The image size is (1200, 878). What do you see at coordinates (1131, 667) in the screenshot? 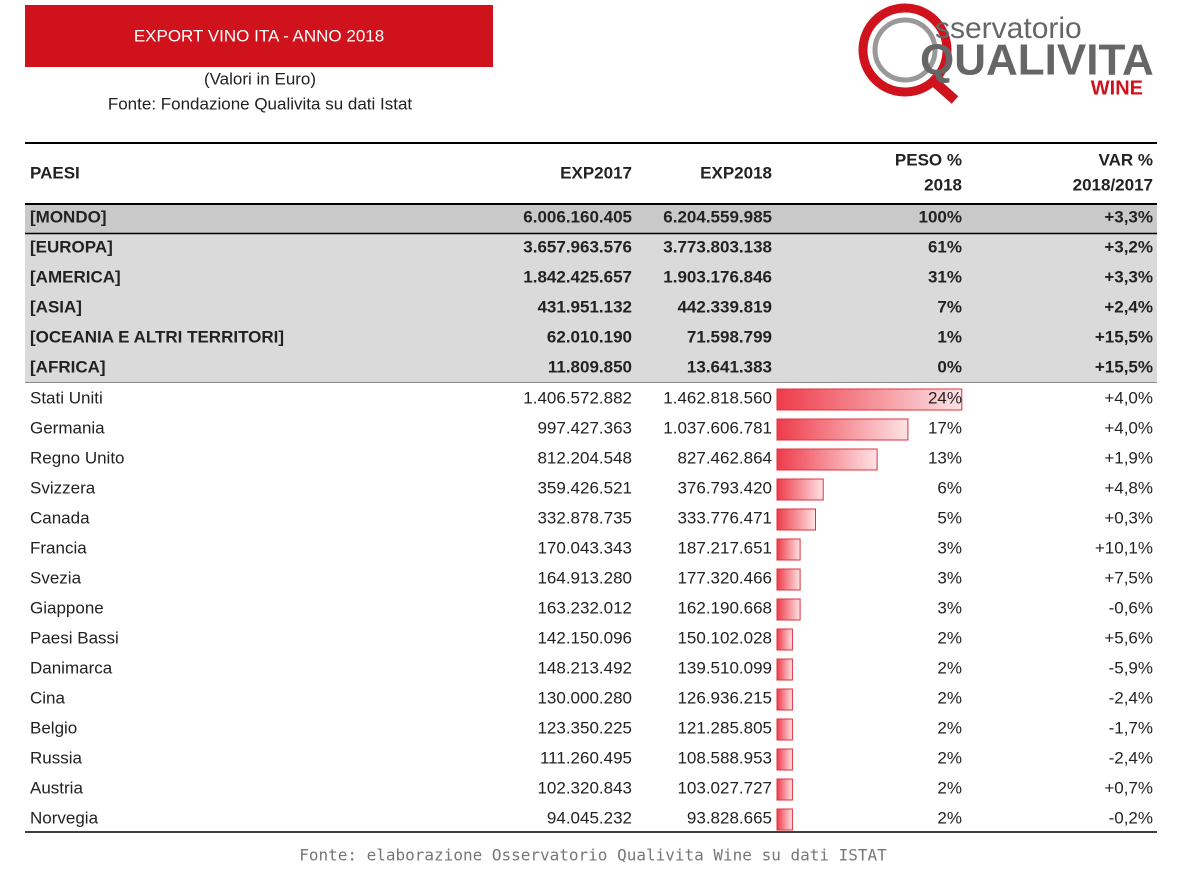
I see `cell: -5,9%` at bounding box center [1131, 667].